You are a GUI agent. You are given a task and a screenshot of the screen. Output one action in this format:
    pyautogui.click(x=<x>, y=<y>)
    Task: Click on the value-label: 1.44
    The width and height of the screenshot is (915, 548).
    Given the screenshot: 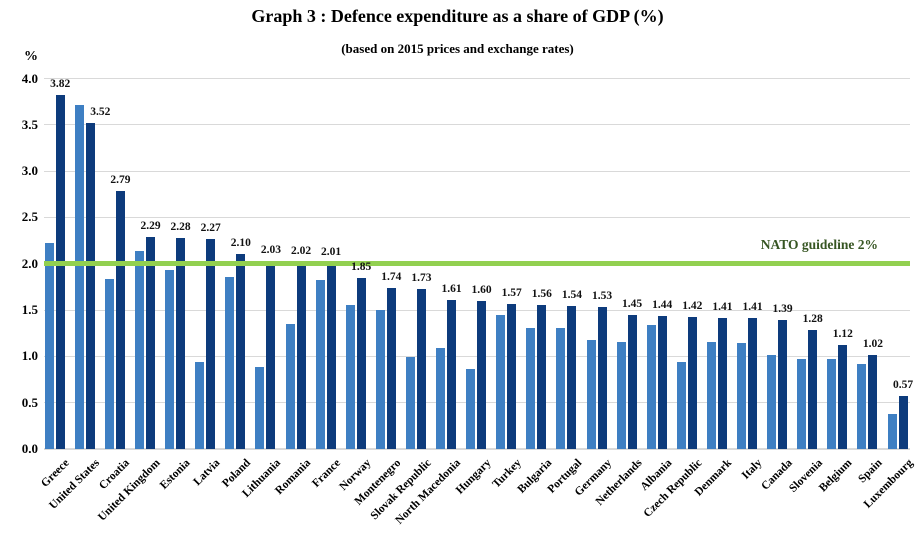 What is the action you would take?
    pyautogui.click(x=662, y=304)
    